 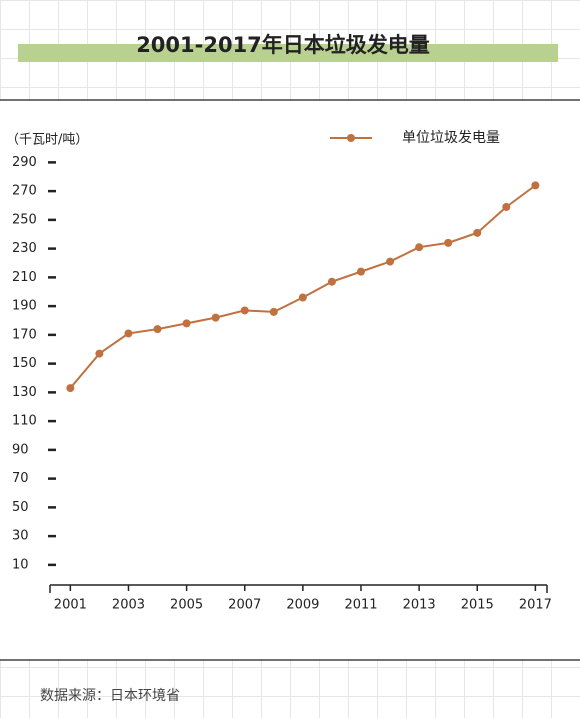 I want to click on y-tick-label: 30, so click(x=20, y=536).